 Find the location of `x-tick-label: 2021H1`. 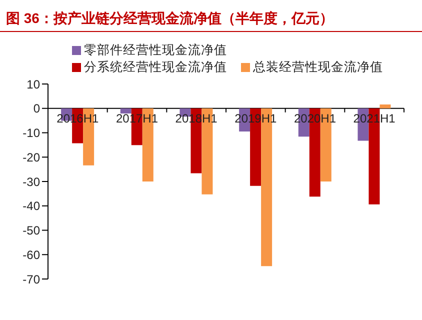

x-tick-label: 2021H1 is located at coordinates (374, 118).